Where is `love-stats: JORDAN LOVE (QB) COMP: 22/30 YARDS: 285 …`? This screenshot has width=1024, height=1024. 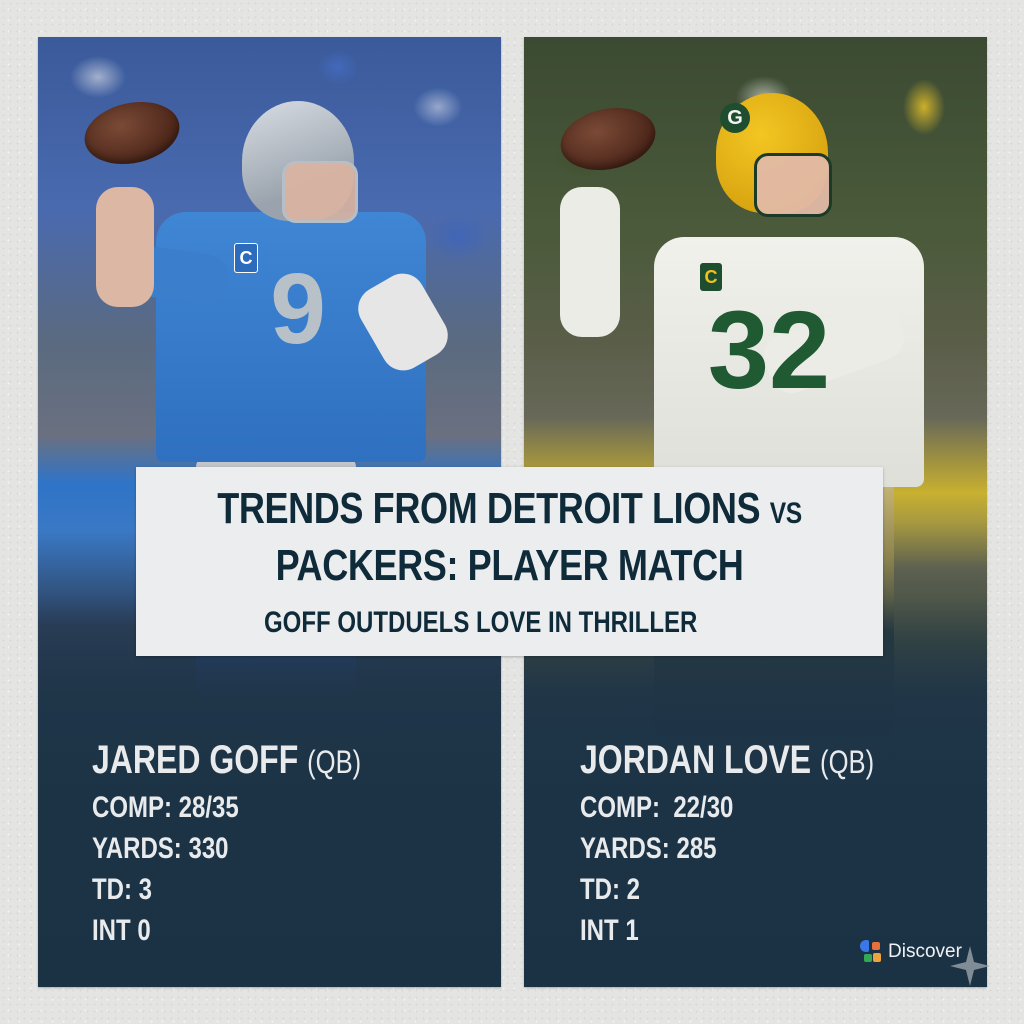 love-stats: JORDAN LOVE (QB) COMP: 22/30 YARDS: 285 … is located at coordinates (764, 843).